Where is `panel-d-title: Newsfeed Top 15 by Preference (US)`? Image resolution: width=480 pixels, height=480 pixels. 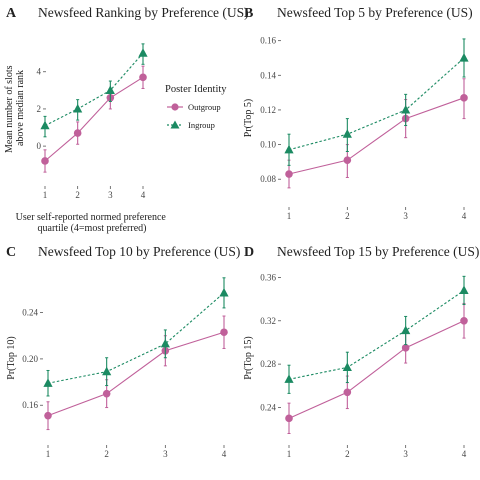 panel-d-title: Newsfeed Top 15 by Preference (US) is located at coordinates (378, 251).